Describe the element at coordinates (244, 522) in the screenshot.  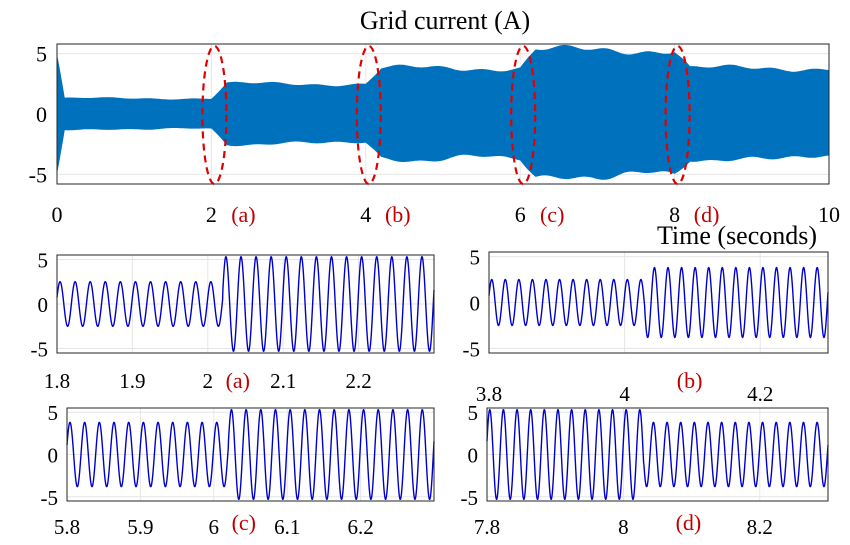
I see `zoom-panel-label: (c)` at that location.